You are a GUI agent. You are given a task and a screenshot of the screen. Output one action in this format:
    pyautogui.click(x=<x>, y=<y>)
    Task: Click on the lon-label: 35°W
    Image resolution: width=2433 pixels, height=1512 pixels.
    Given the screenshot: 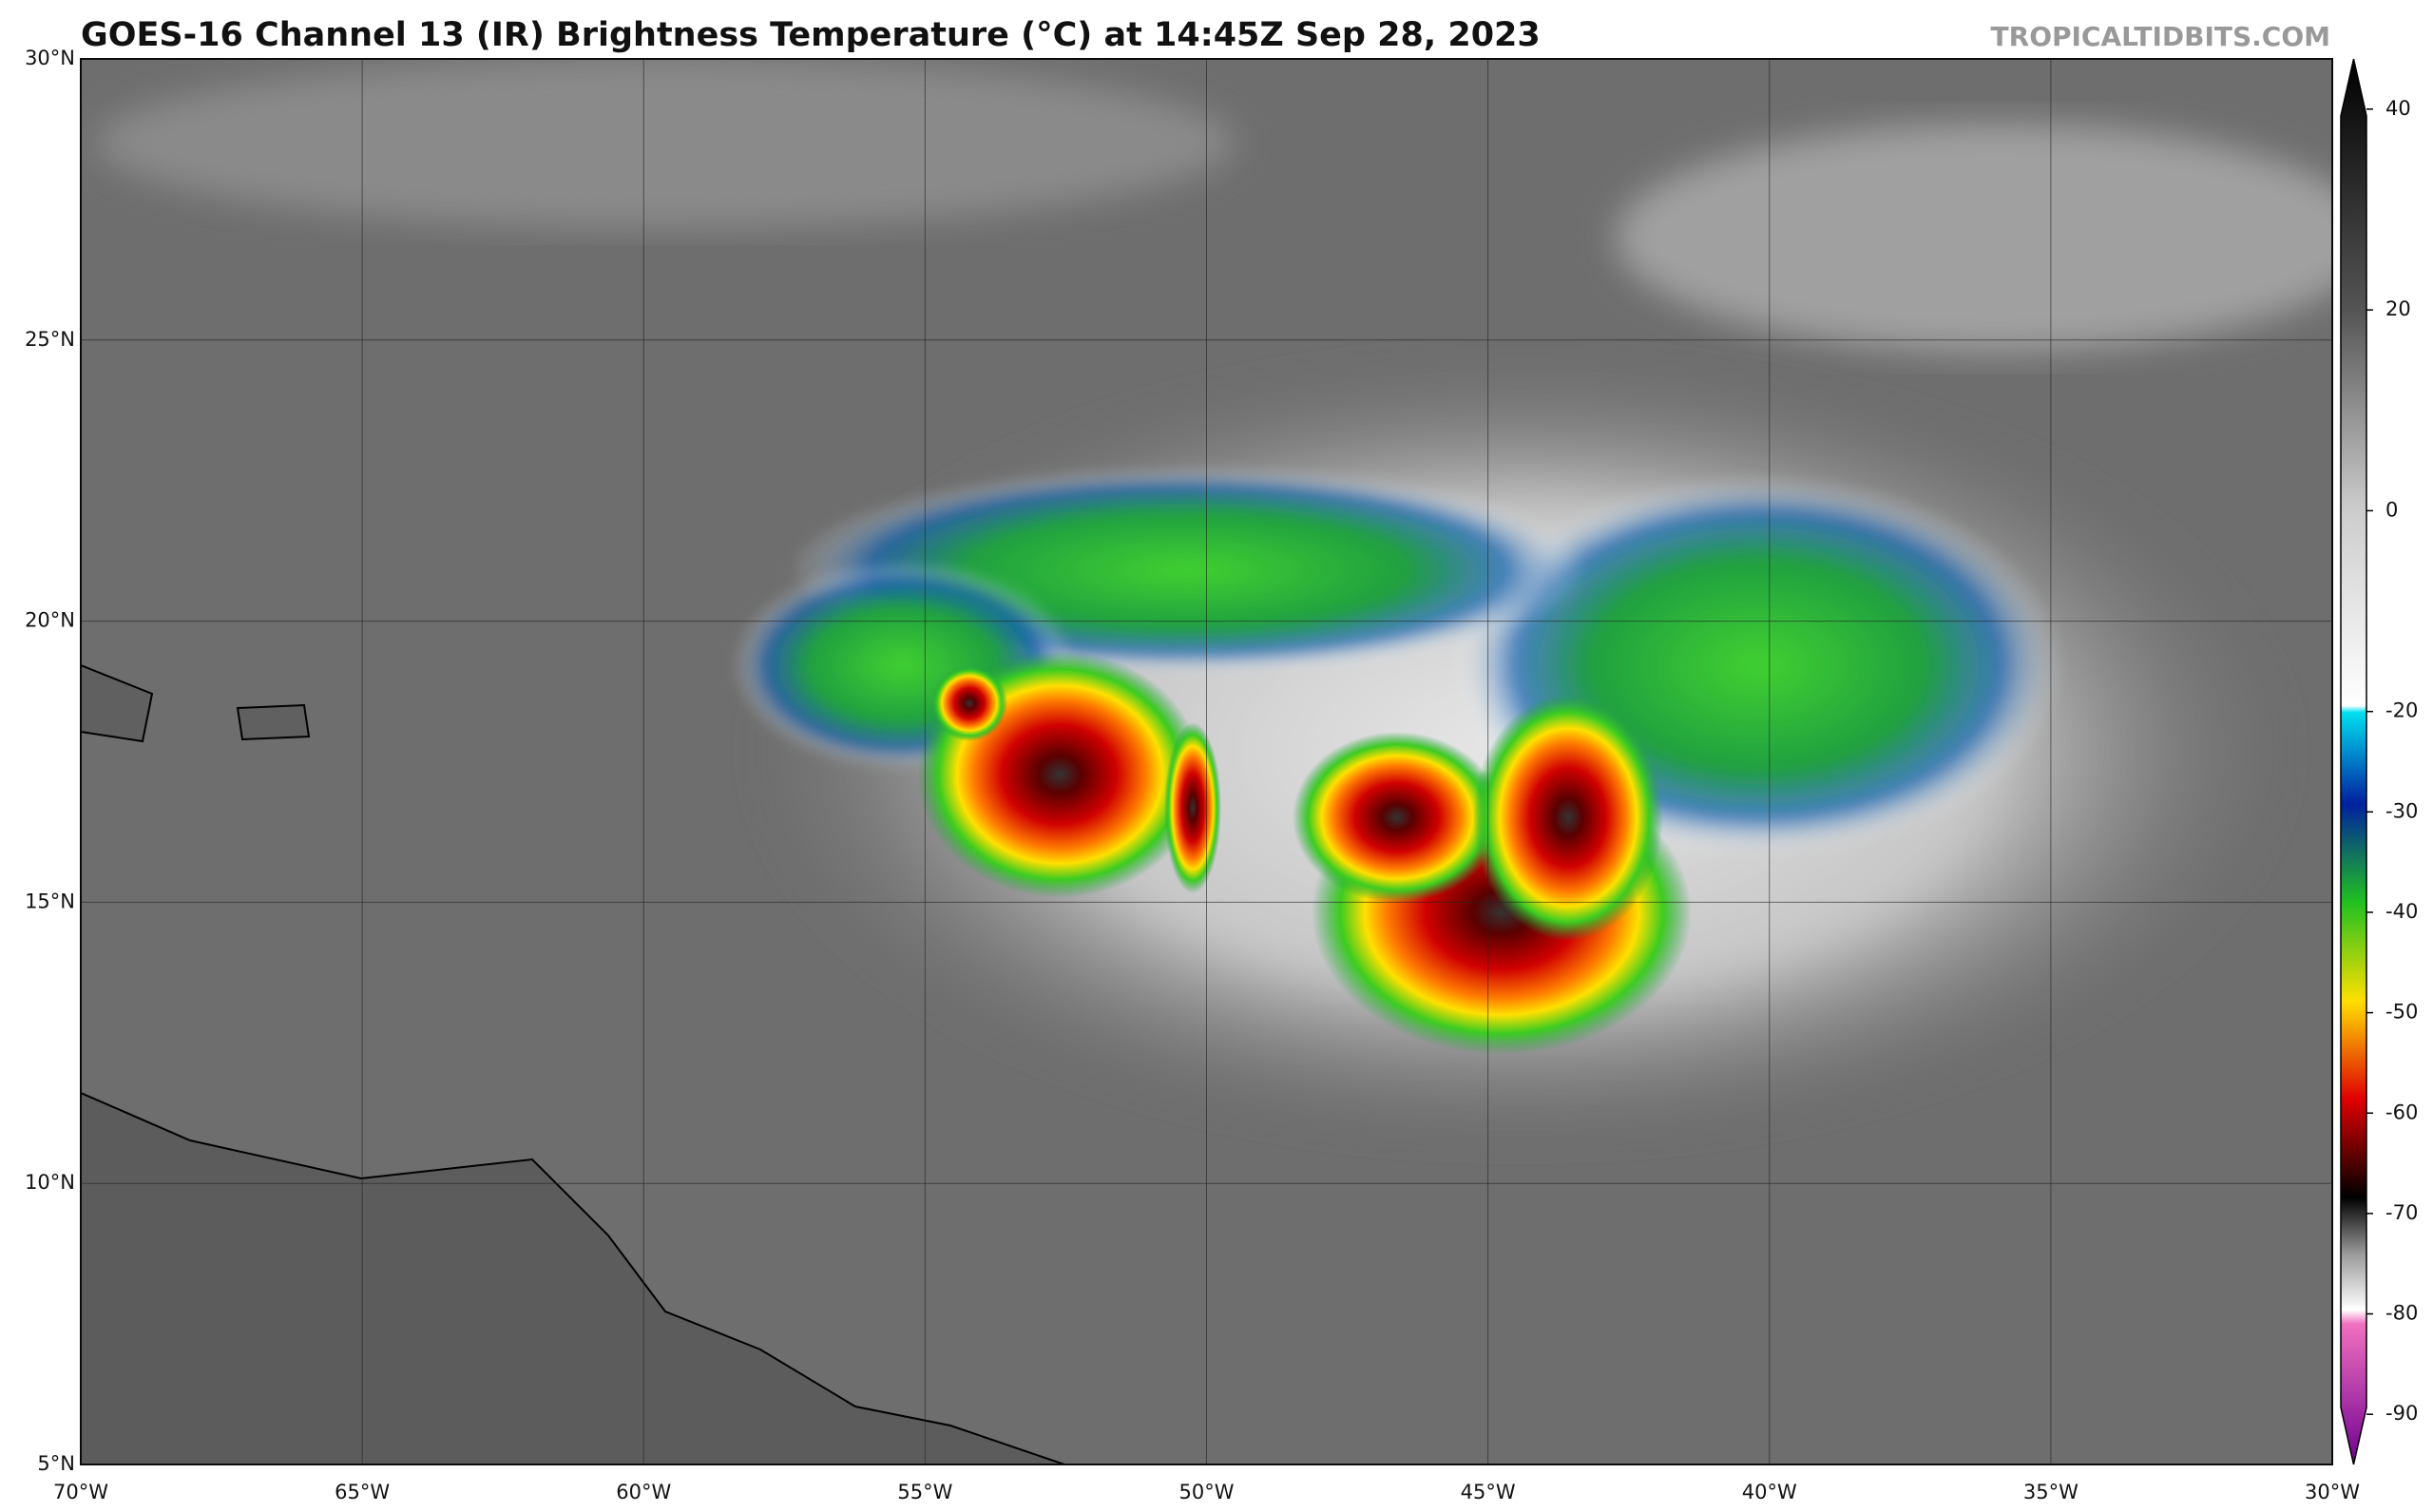 What is the action you would take?
    pyautogui.click(x=2051, y=1492)
    